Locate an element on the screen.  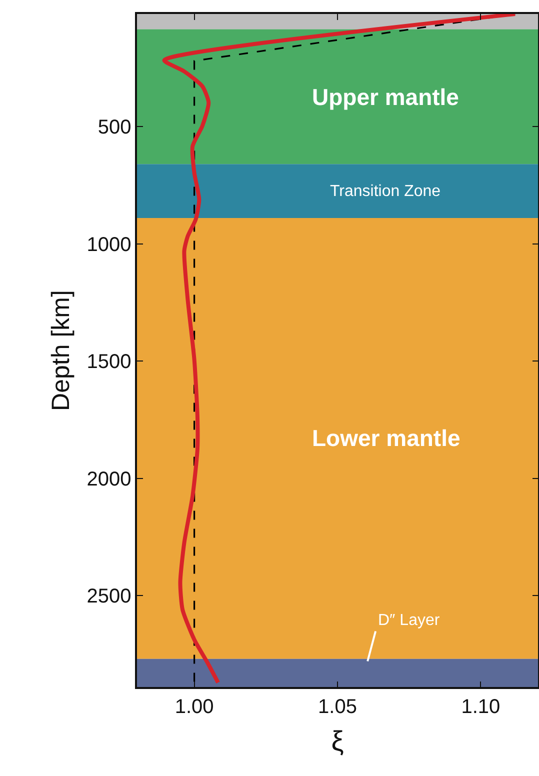
y-axis-title: Depth [km] is located at coordinates (61, 350).